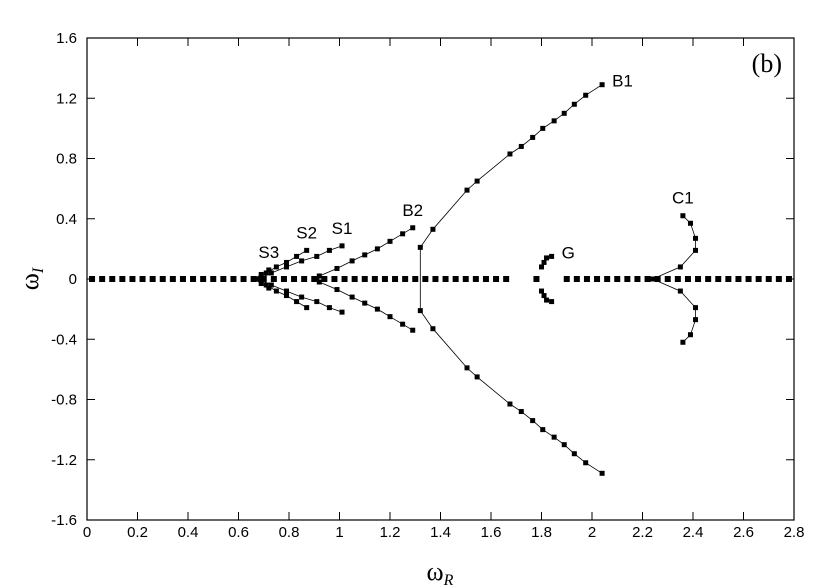 Image resolution: width=830 pixels, height=588 pixels. I want to click on x-tick-label: 1.2, so click(390, 532).